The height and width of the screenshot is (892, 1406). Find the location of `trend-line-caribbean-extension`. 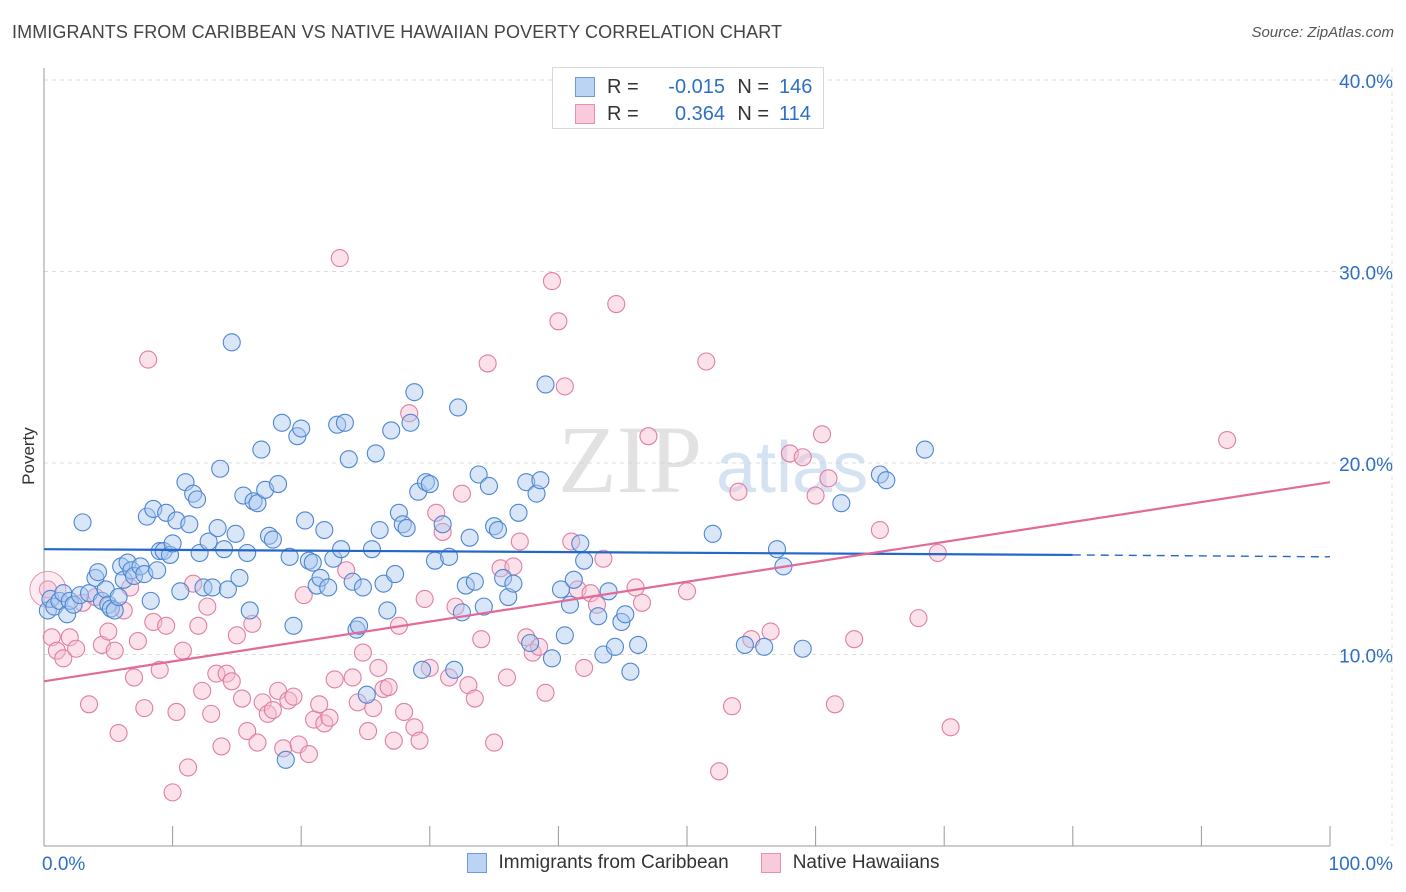

trend-line-caribbean-extension is located at coordinates (1201, 556).